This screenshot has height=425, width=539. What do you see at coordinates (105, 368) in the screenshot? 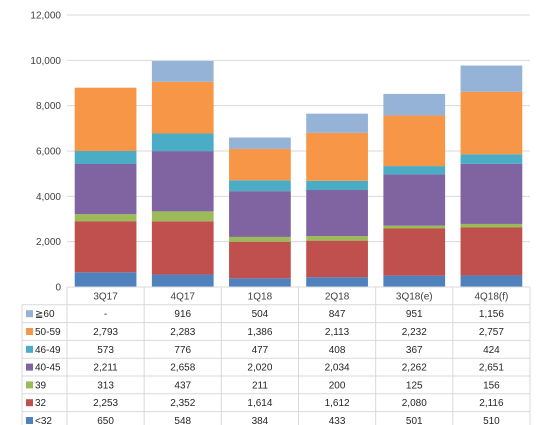
I see `table-cell-value: 2,211` at bounding box center [105, 368].